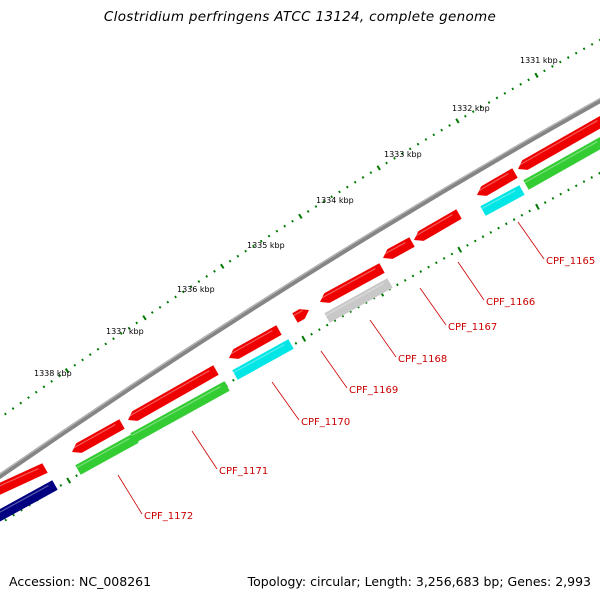 The image size is (600, 600). Describe the element at coordinates (403, 154) in the screenshot. I see `scale-label-1333: 1333 kbp` at that location.